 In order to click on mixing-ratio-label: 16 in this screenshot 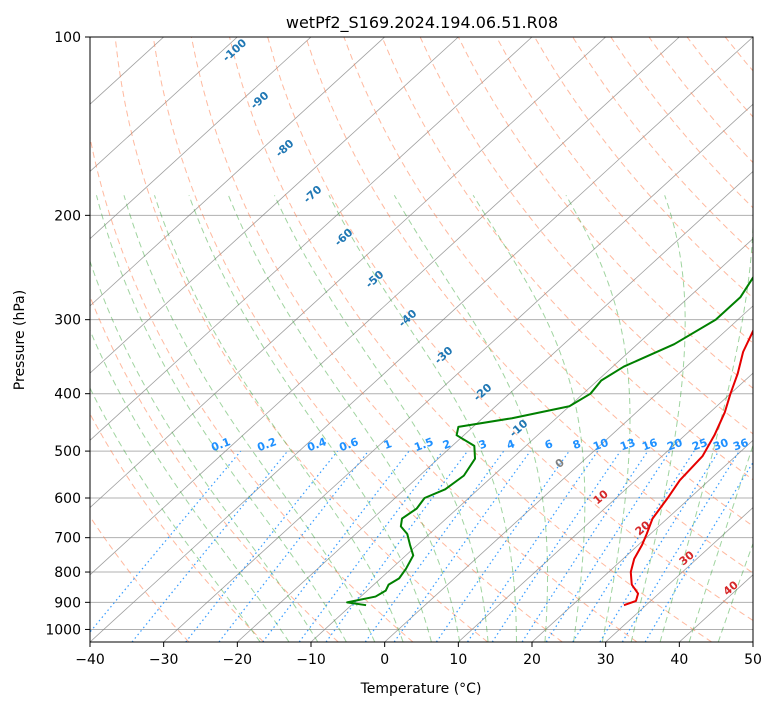, I will do `click(649, 445)`.